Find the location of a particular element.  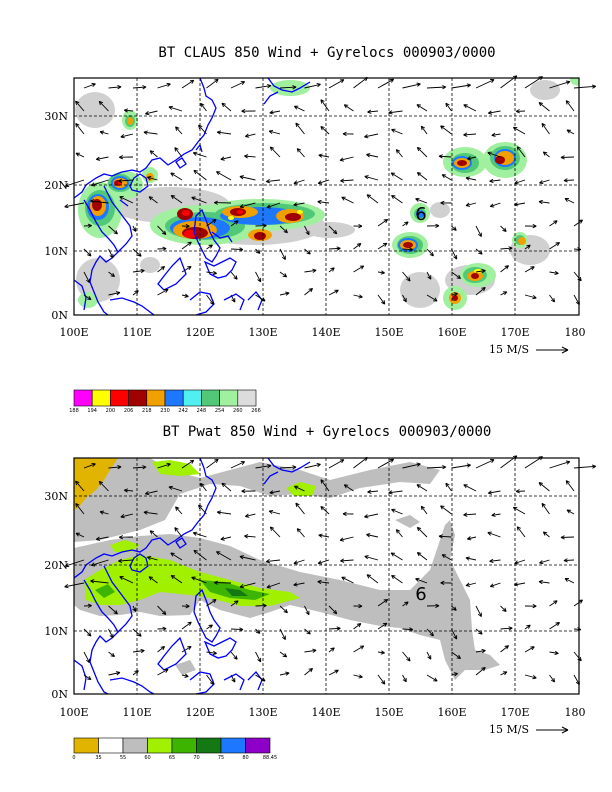

colorbar-label: 60 is located at coordinates (147, 758).